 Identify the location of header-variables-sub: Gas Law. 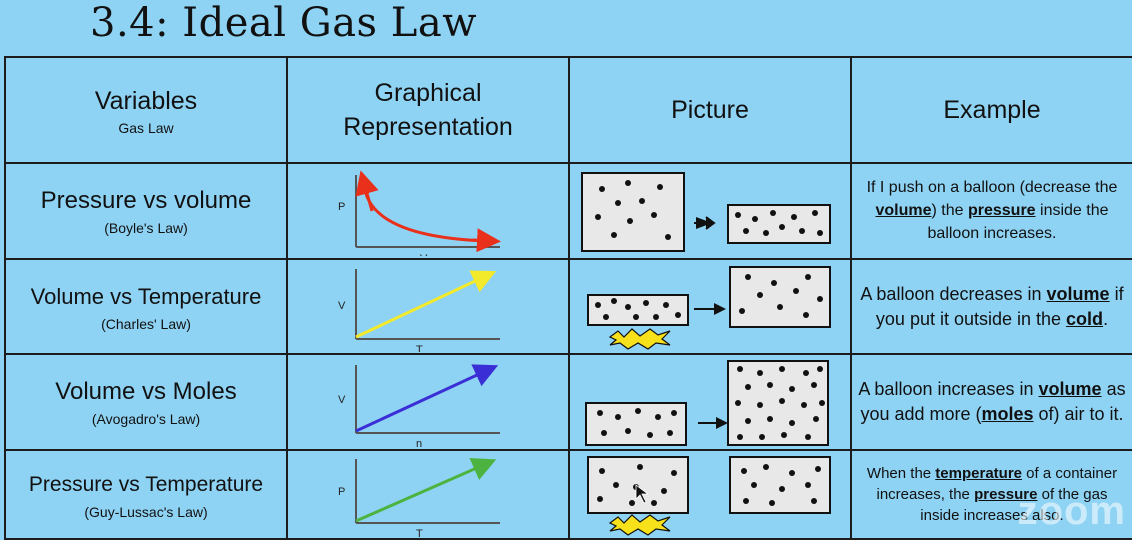
(146, 127).